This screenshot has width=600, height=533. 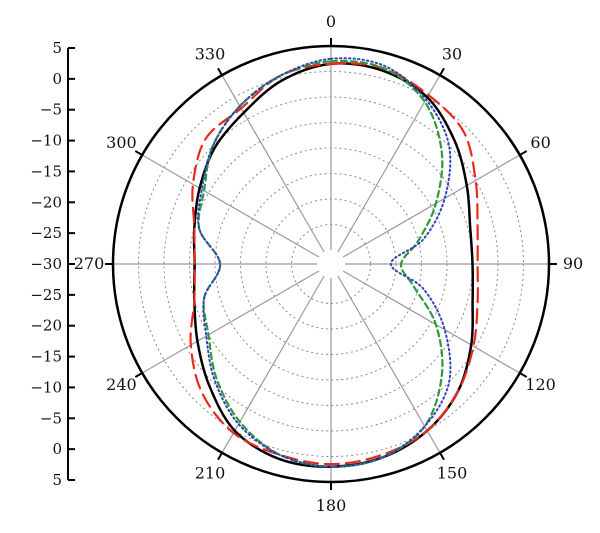 I want to click on angle-label: 150, so click(x=452, y=473).